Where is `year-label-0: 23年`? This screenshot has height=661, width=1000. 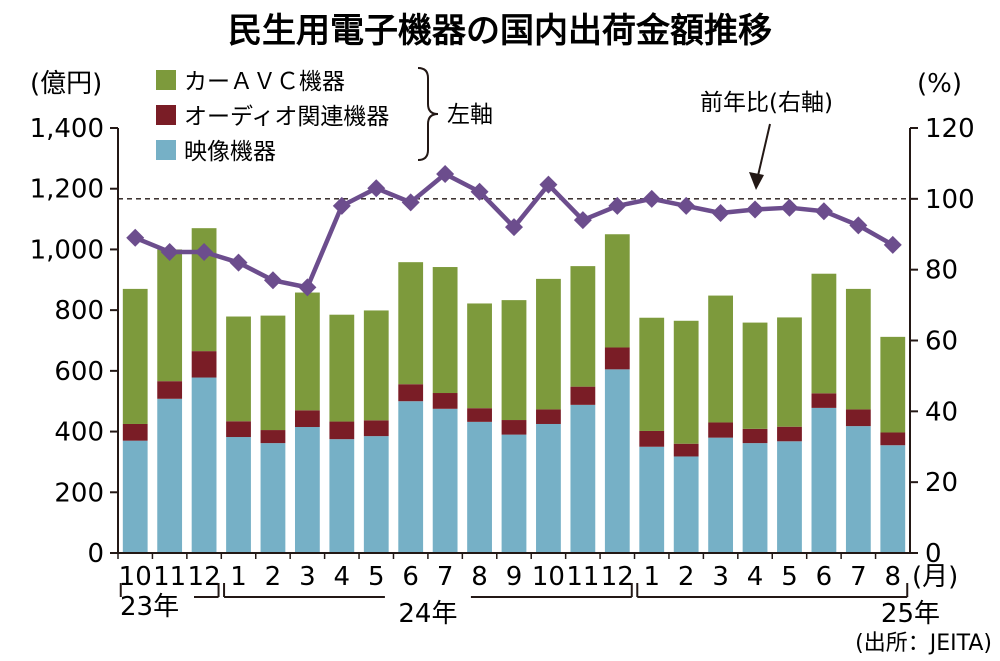 year-label-0: 23年 is located at coordinates (149, 607).